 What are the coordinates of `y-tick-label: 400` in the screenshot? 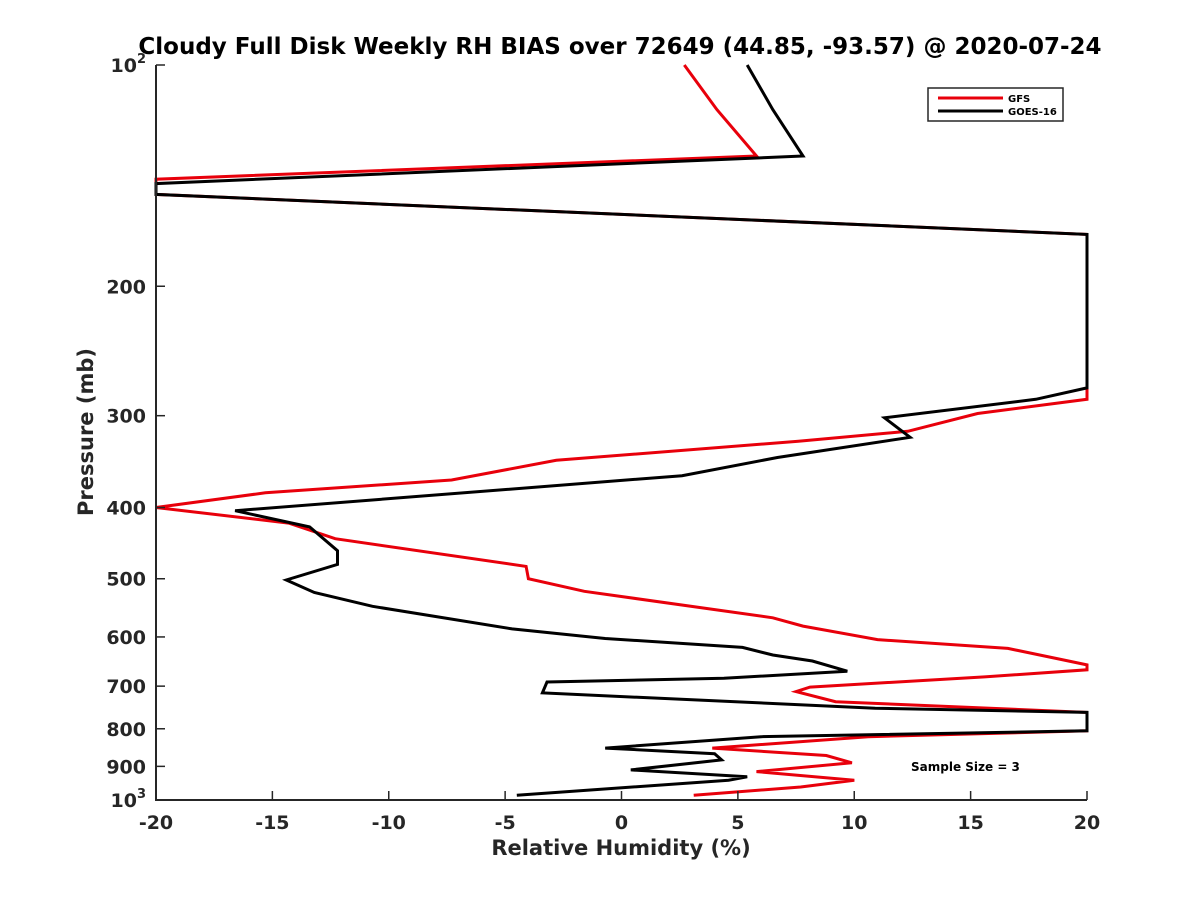 It's located at (126, 509).